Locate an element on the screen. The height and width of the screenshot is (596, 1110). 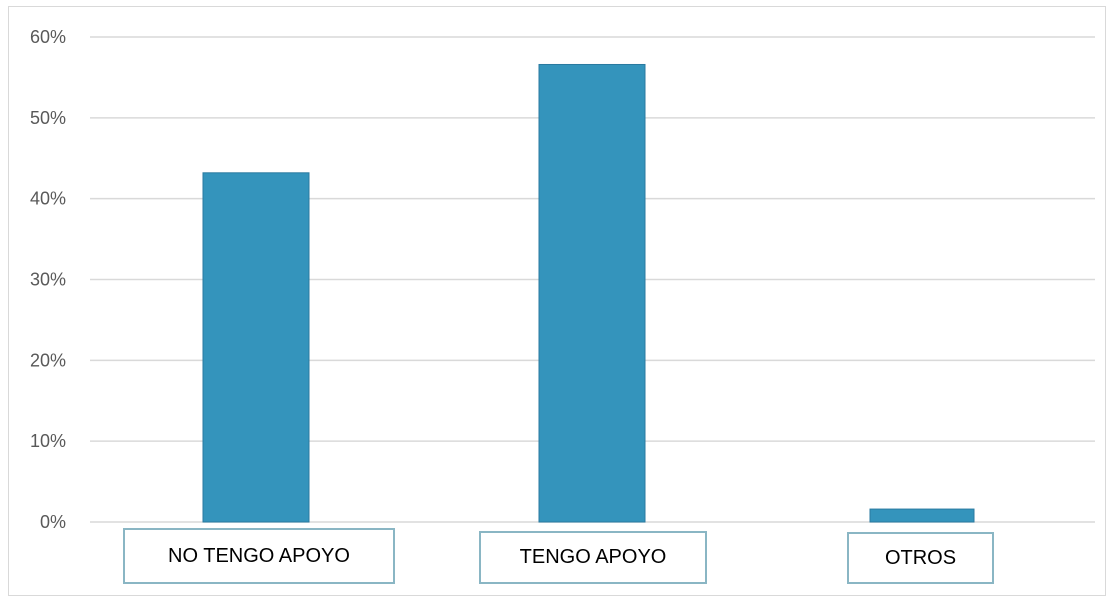
category-label-no-tengo-apoyo: NO TENGO APOYO is located at coordinates (259, 556).